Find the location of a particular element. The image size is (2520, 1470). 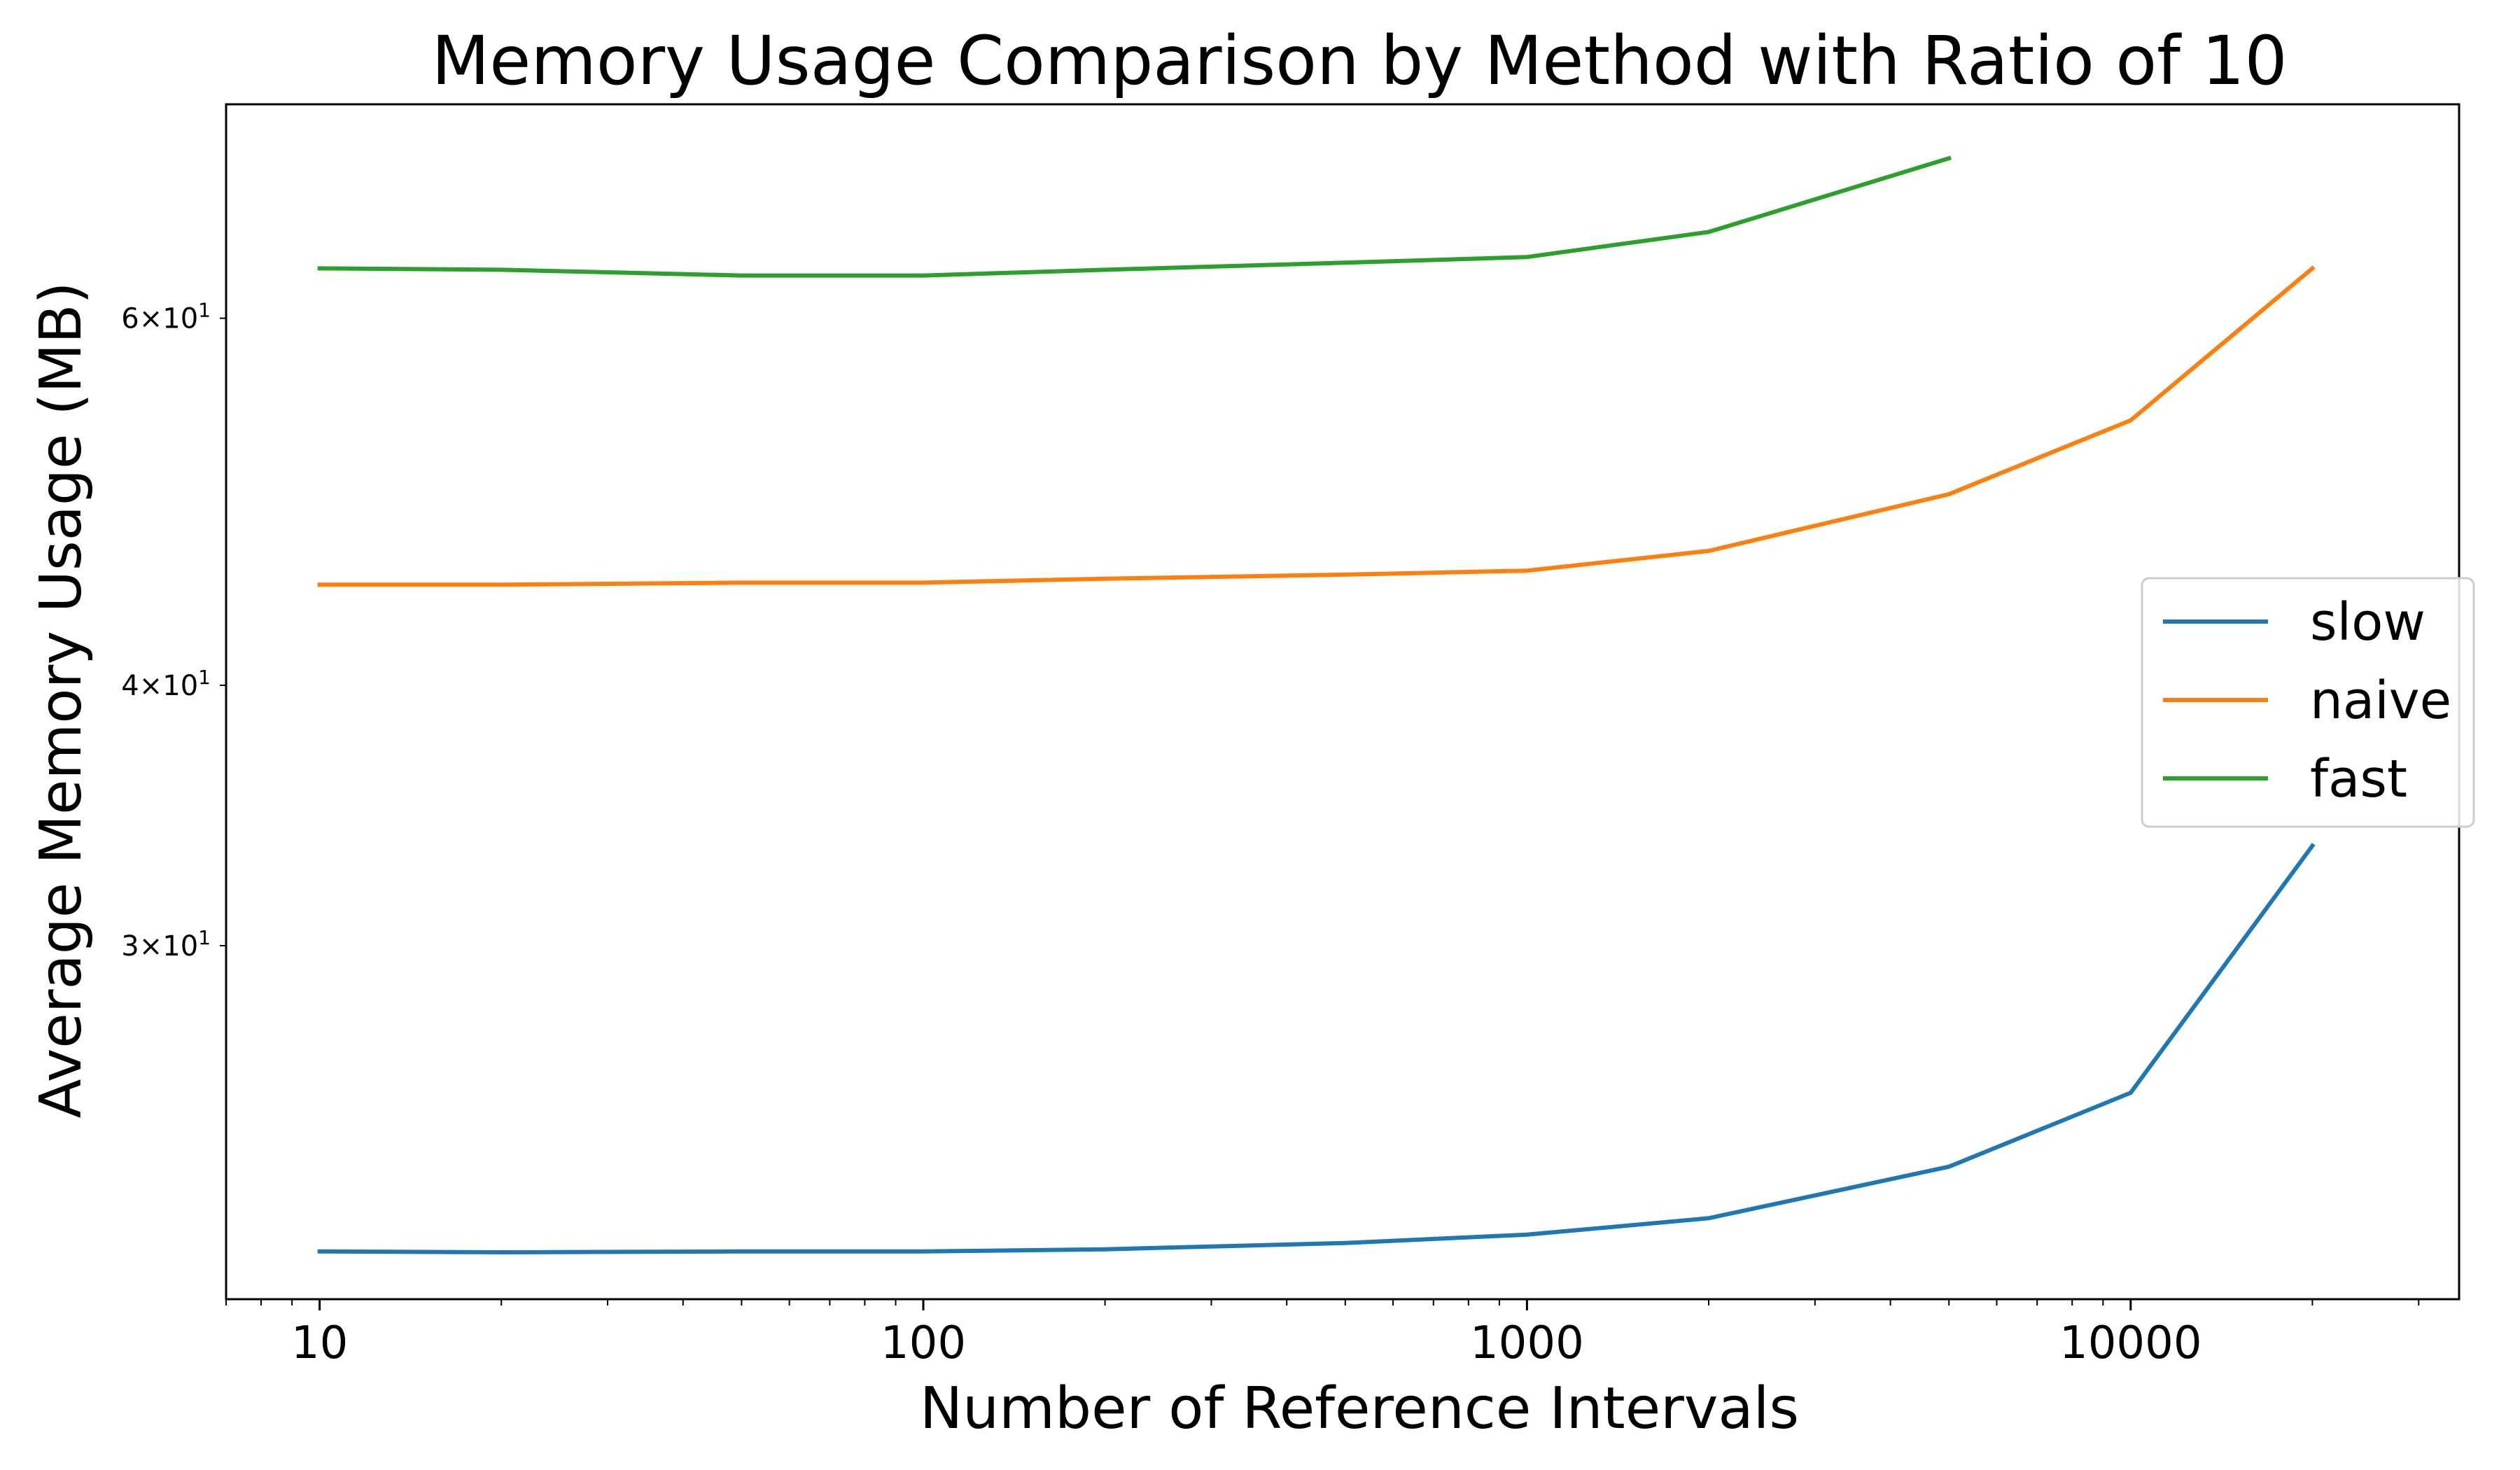

legend-label-naive: naive is located at coordinates (2380, 701).